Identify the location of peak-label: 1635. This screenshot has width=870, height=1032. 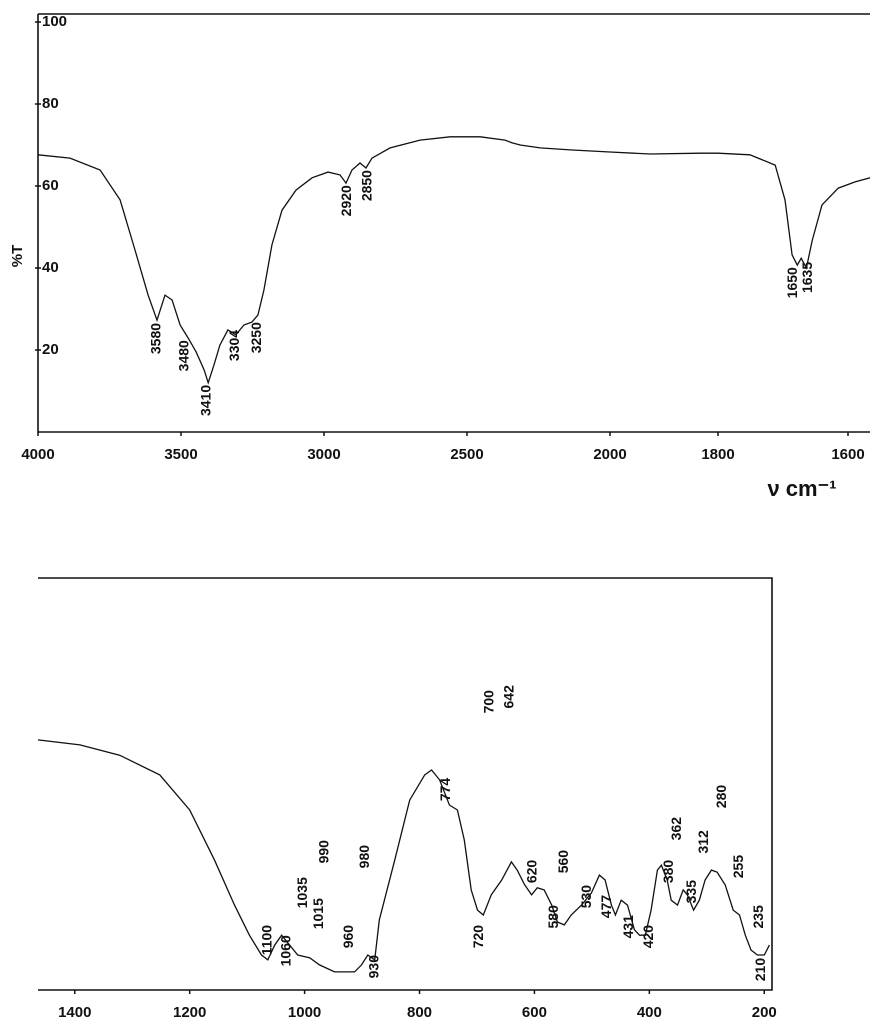
(807, 277).